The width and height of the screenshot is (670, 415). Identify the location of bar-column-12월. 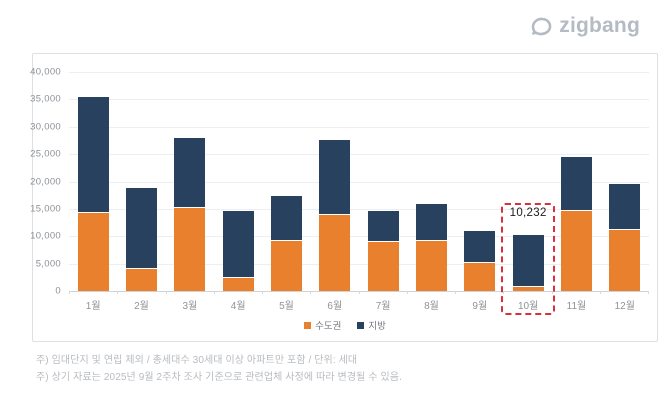
(625, 181).